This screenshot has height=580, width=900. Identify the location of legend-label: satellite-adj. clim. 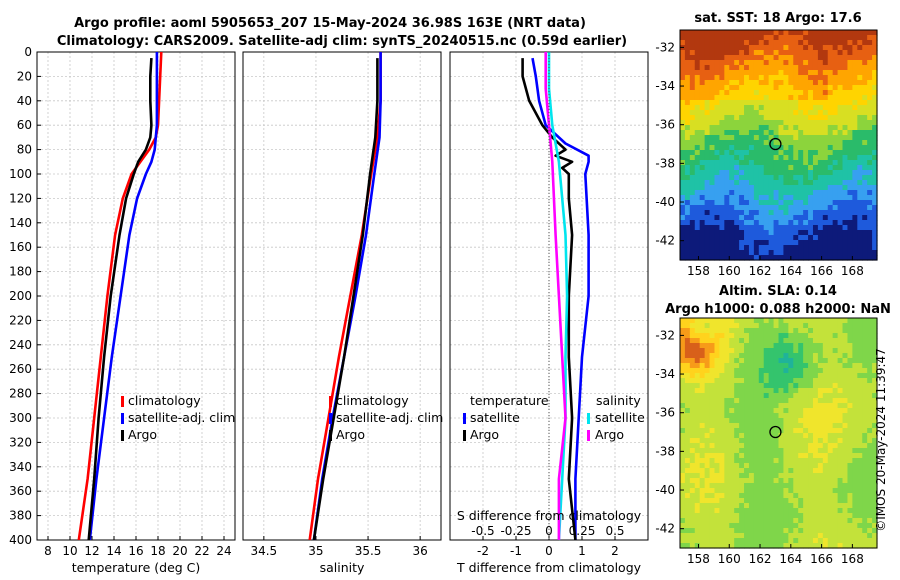
(389, 417).